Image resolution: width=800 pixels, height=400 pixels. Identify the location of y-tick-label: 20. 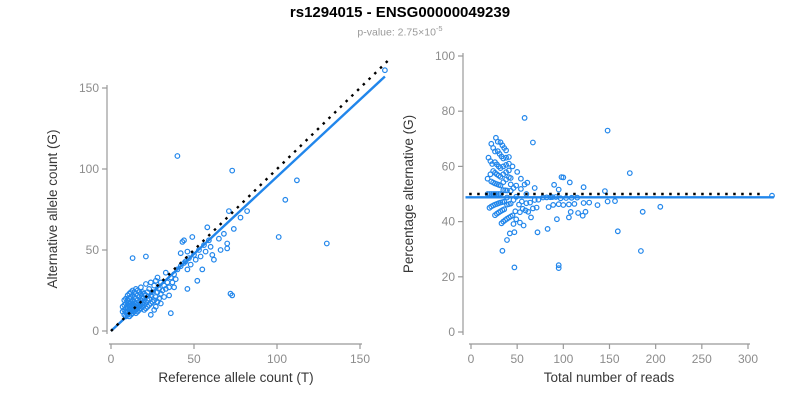
(449, 277).